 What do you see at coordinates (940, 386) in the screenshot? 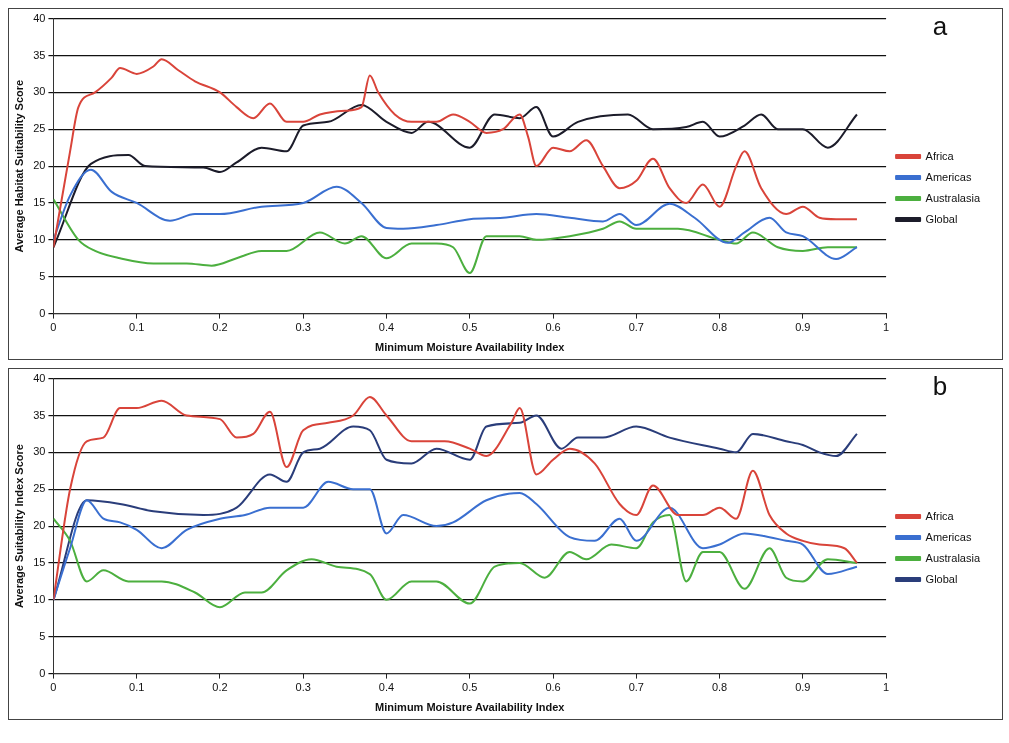
I see `text: b` at bounding box center [940, 386].